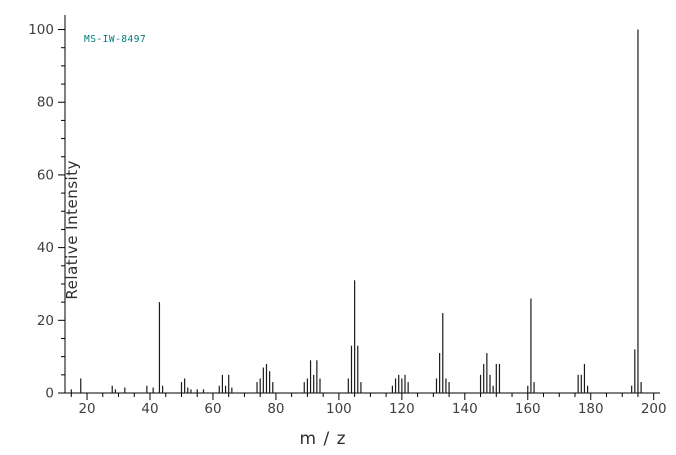 The height and width of the screenshot is (455, 676). What do you see at coordinates (402, 409) in the screenshot?
I see `svg-text: 120` at bounding box center [402, 409].